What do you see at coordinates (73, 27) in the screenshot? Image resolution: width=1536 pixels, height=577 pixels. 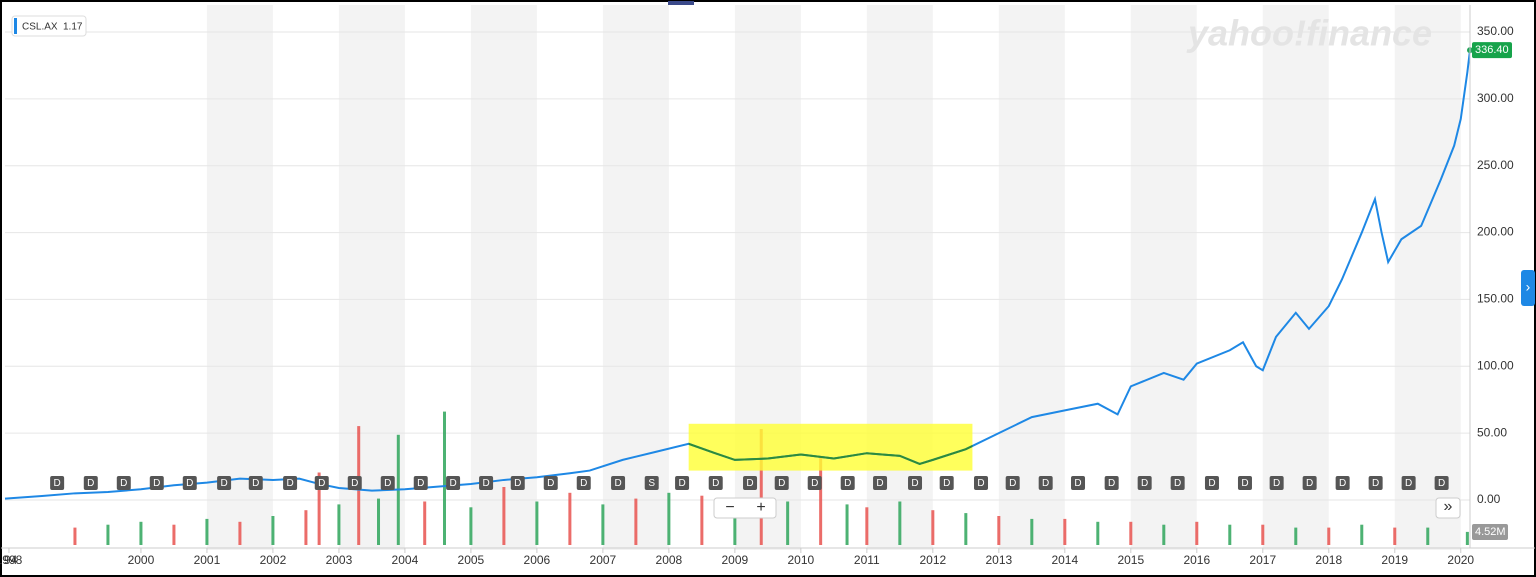 I see `legend-value: 1.17` at bounding box center [73, 27].